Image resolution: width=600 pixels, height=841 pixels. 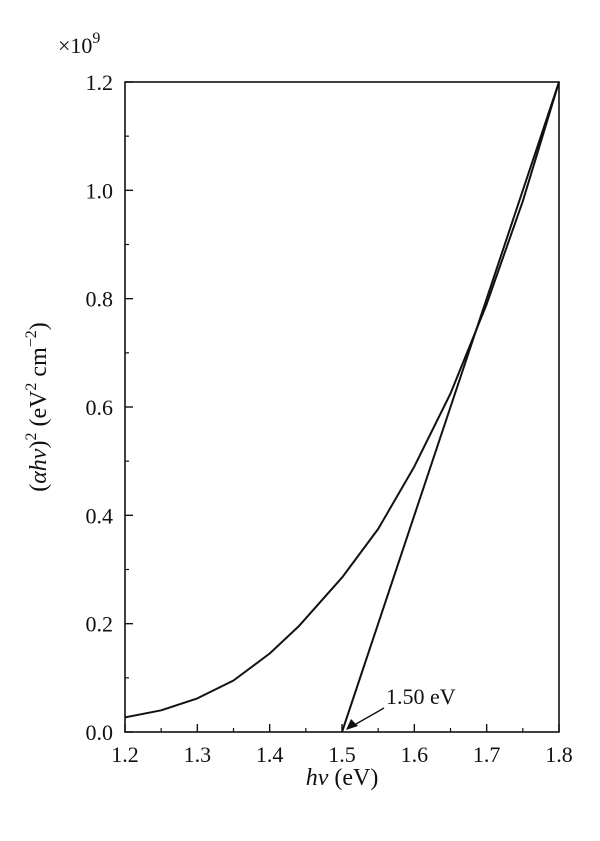 I want to click on annotation-arrowhead, so click(x=352, y=724).